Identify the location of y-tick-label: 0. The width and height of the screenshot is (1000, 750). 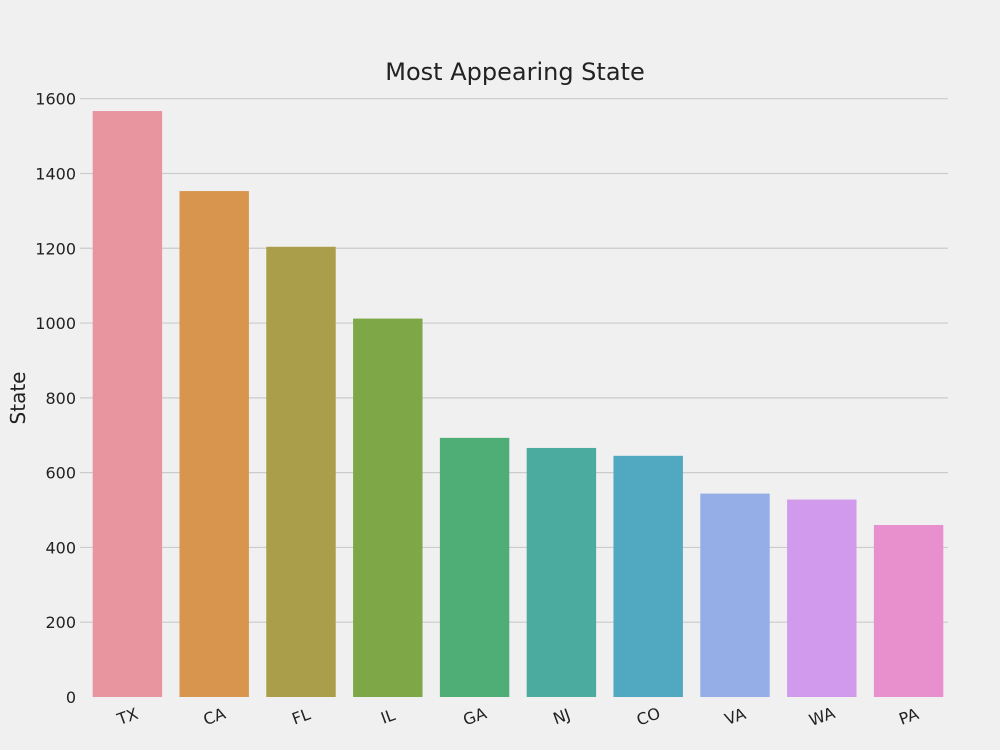
(71, 697).